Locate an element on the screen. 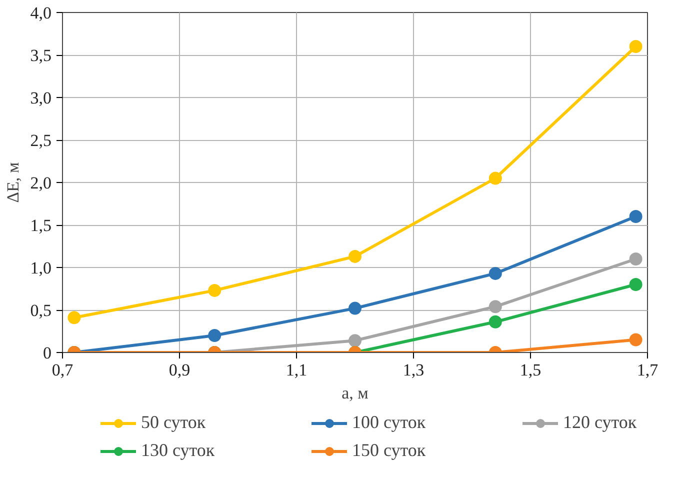  legend-label: 120 суток is located at coordinates (600, 422).